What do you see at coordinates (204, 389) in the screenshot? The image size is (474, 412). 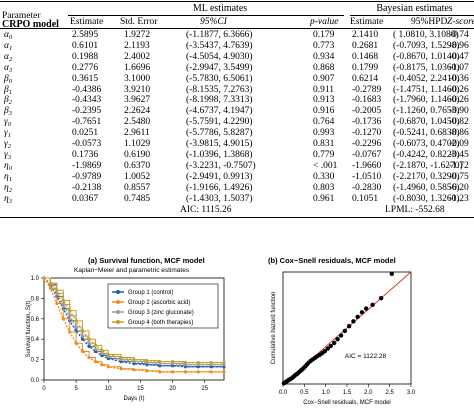 I see `x-tick-label: 25` at bounding box center [204, 389].